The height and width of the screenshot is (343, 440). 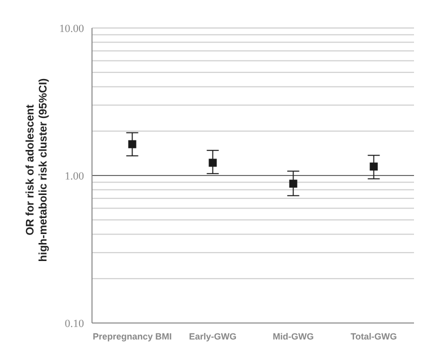 What do you see at coordinates (212, 336) in the screenshot?
I see `x-tick-label: Early-GWG` at bounding box center [212, 336].